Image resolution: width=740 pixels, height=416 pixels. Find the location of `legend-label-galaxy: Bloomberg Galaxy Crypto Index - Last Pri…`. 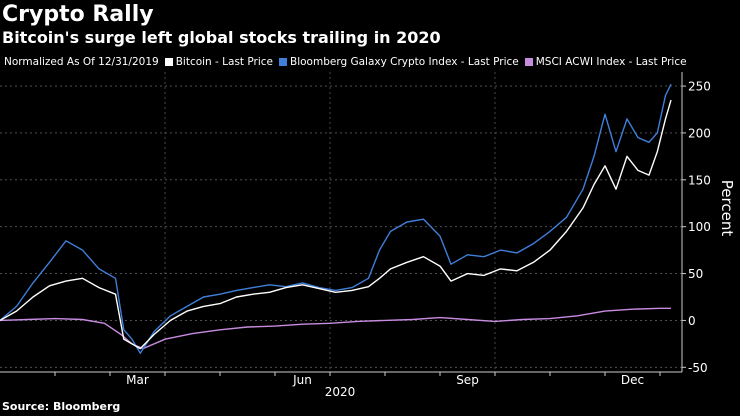

legend-label-galaxy: Bloomberg Galaxy Crypto Index - Last Pri… is located at coordinates (404, 62).